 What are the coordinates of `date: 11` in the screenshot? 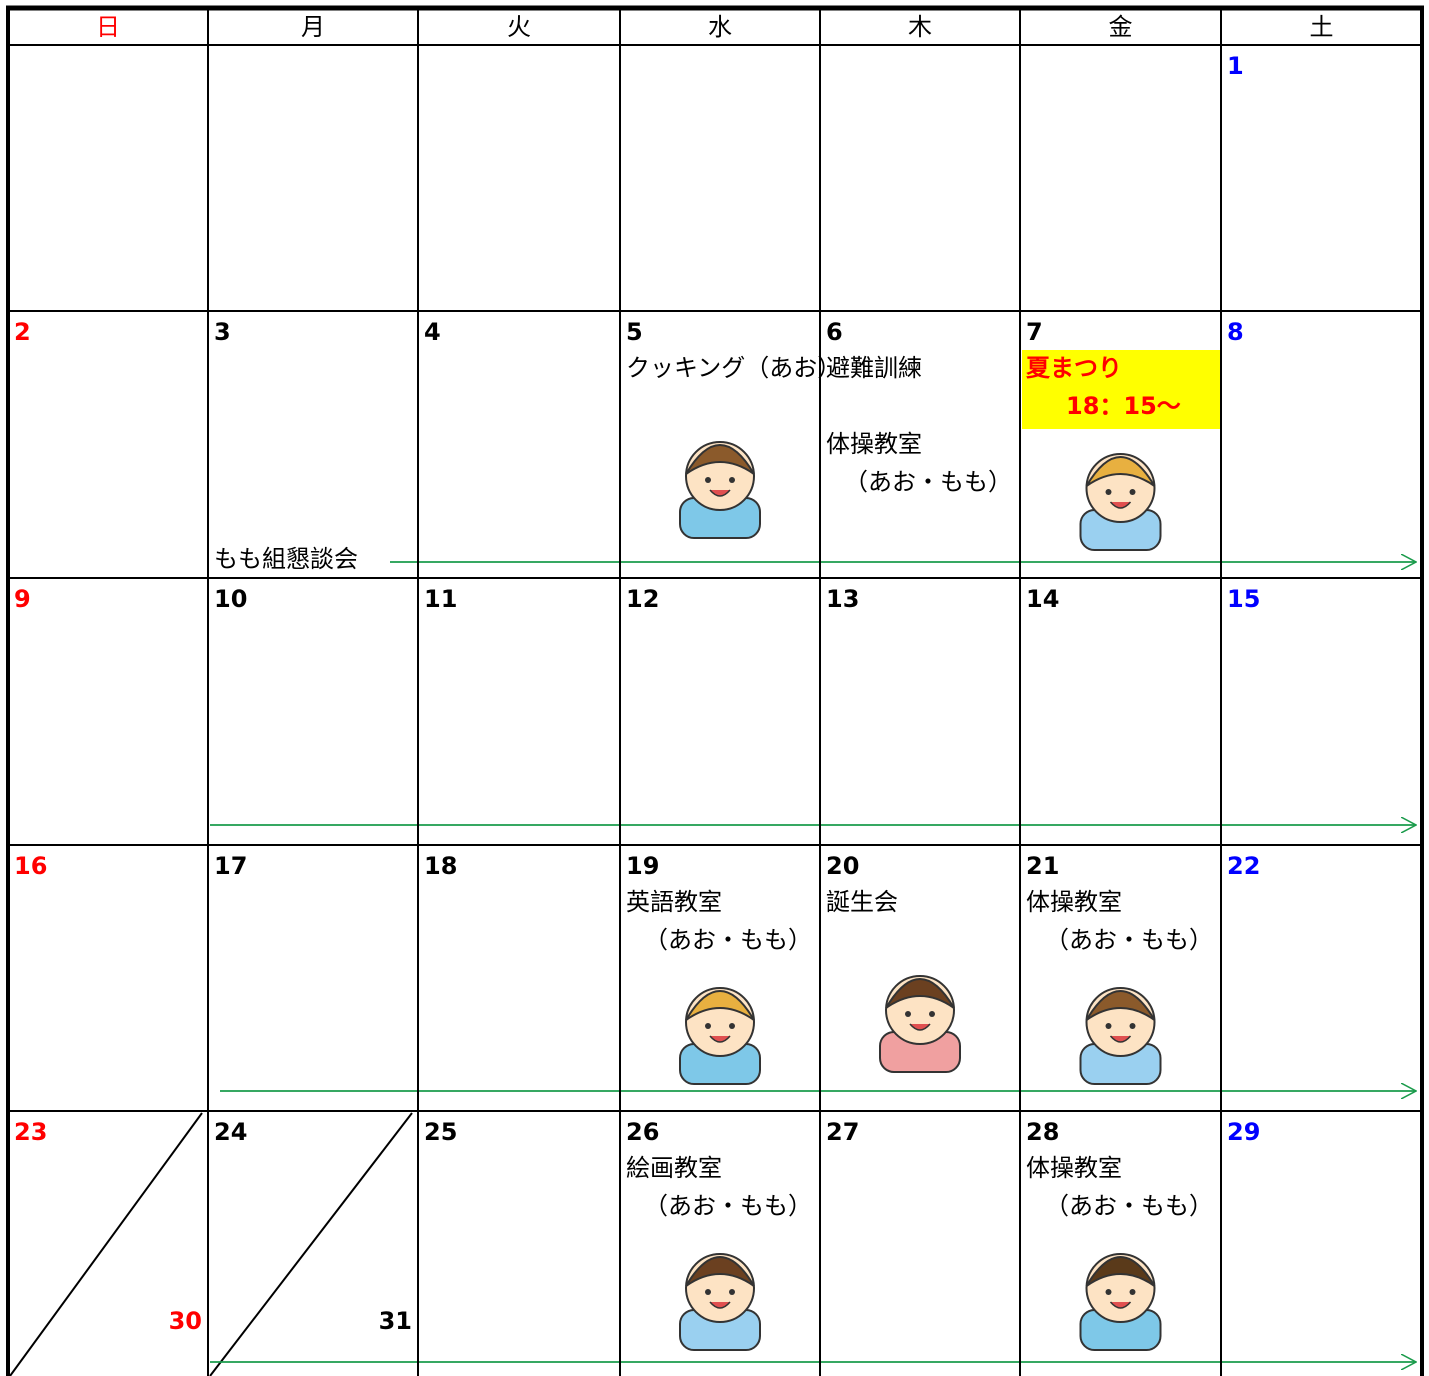 It's located at (440, 599).